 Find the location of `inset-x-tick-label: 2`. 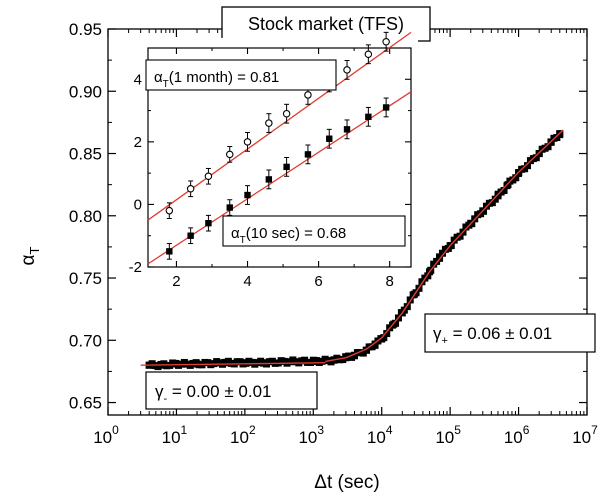

inset-x-tick-label: 2 is located at coordinates (176, 281).